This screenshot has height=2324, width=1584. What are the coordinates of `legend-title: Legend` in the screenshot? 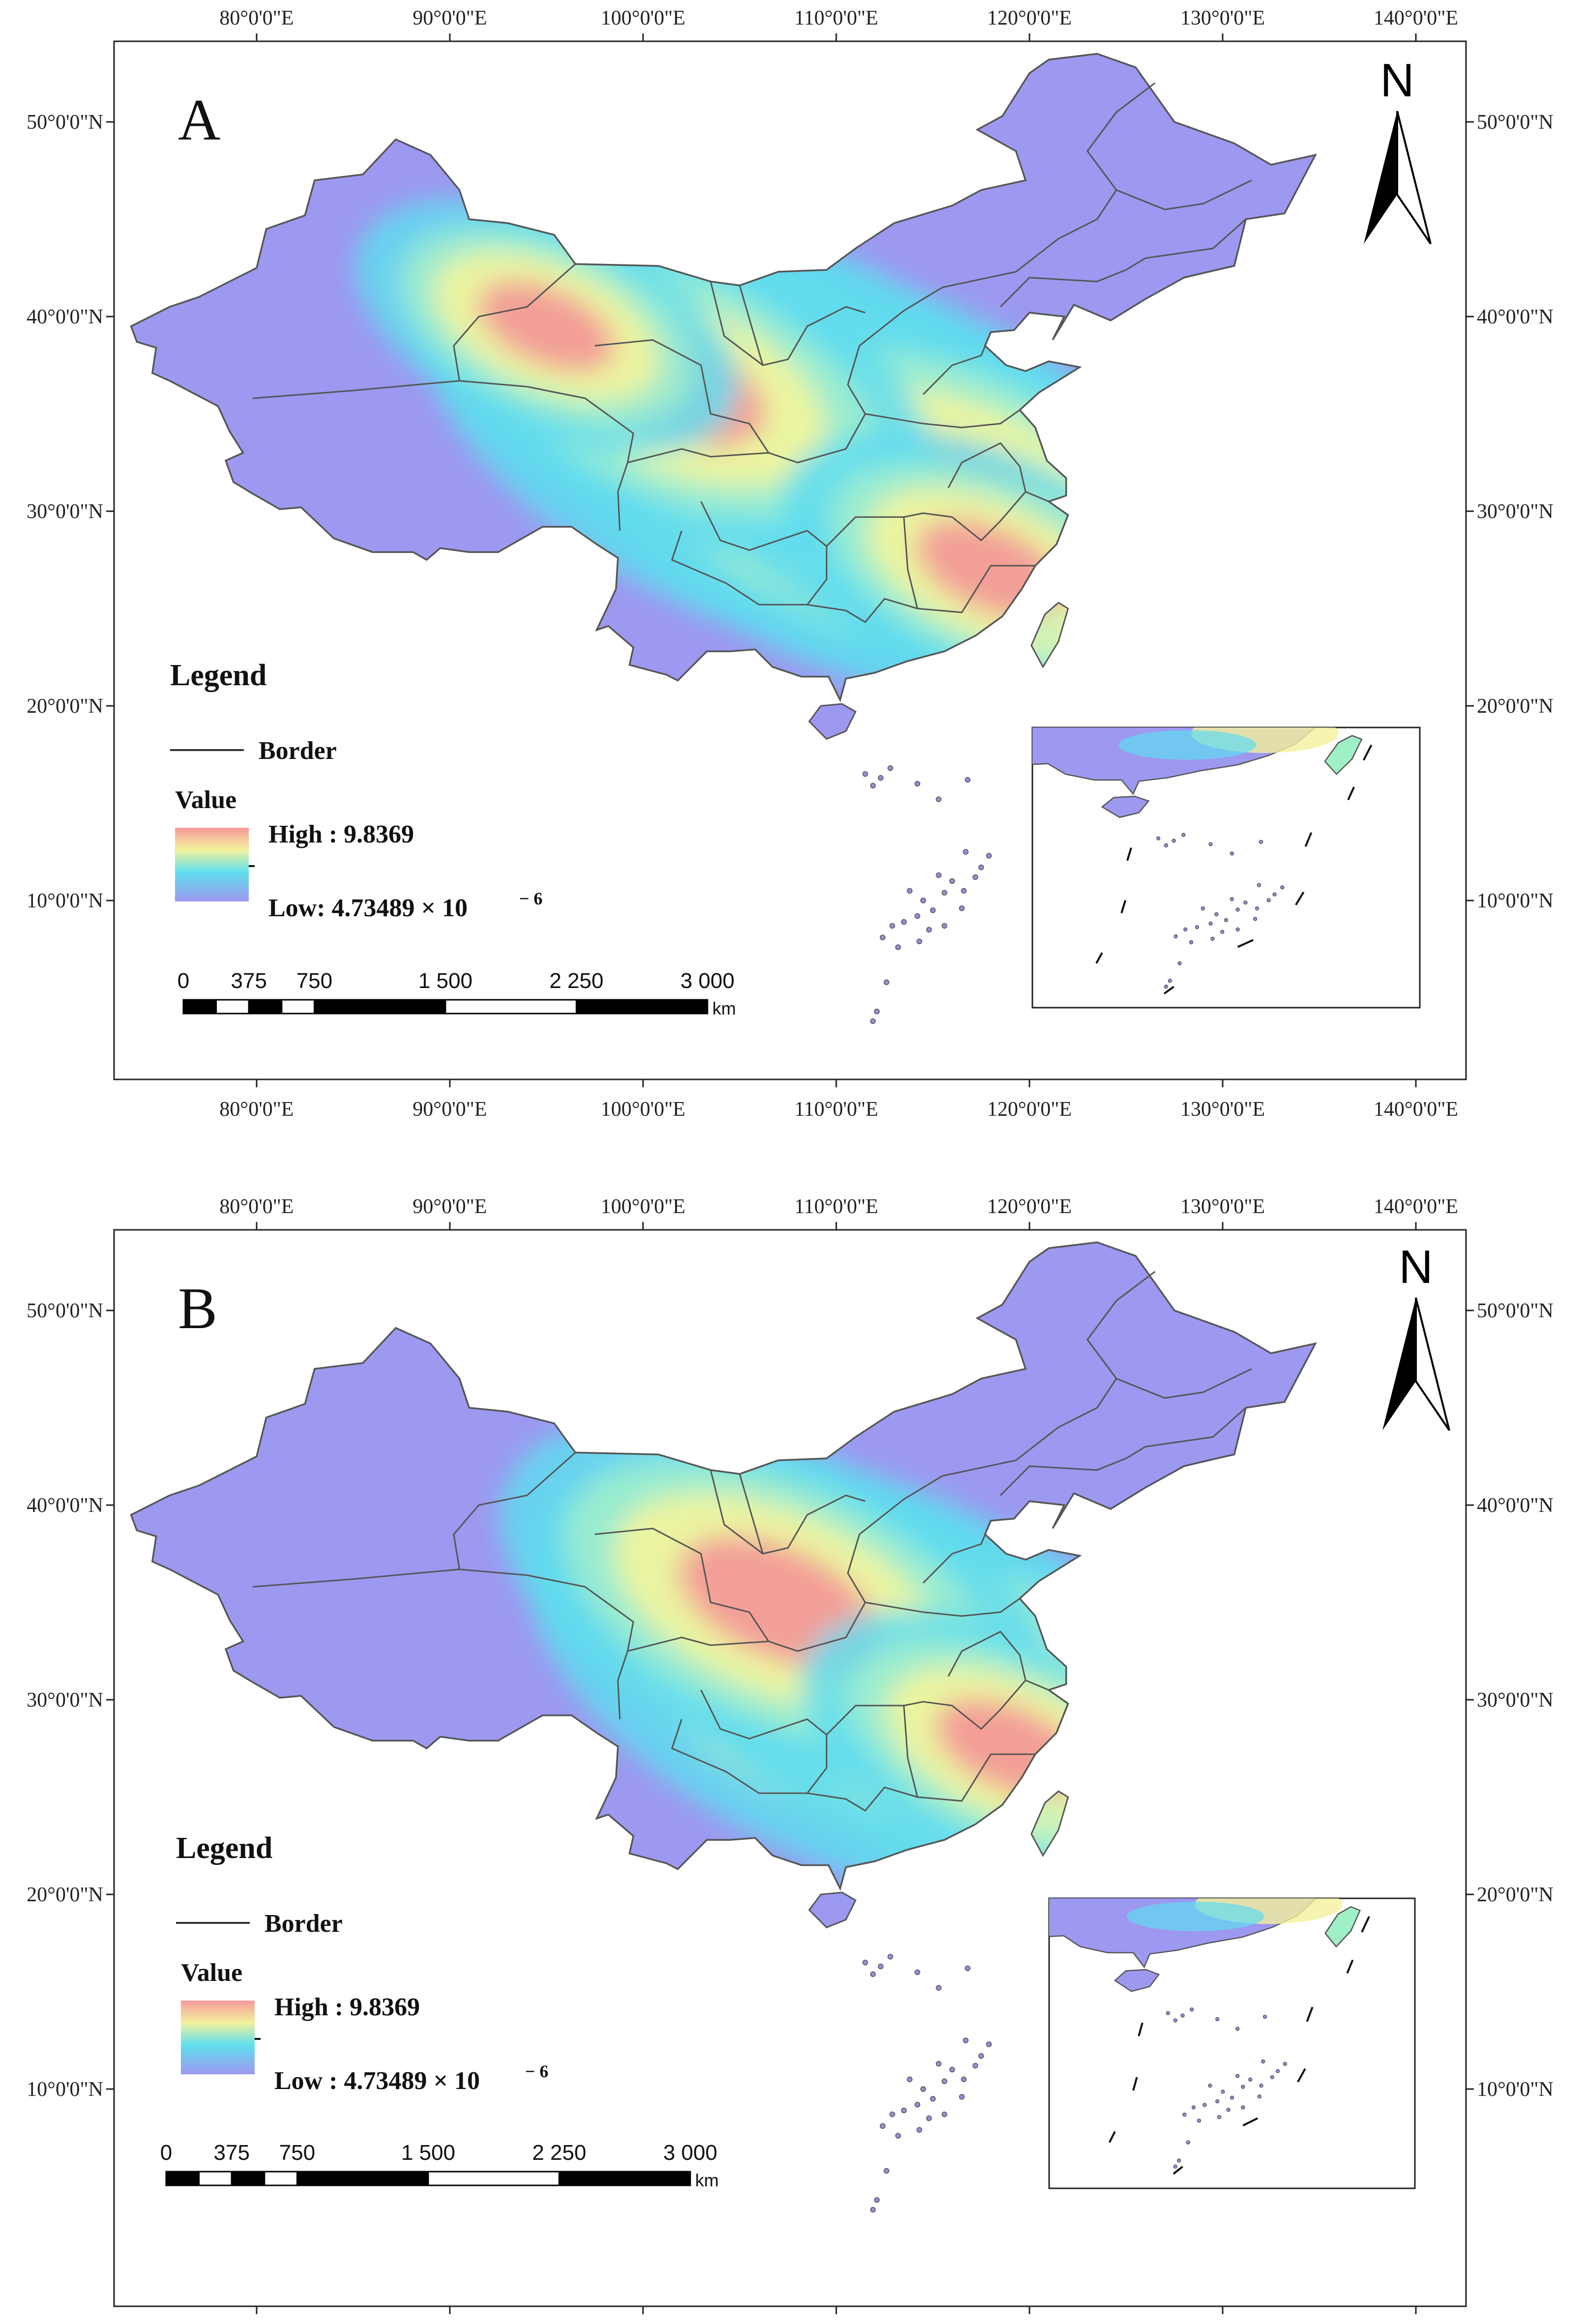 It's located at (218, 675).